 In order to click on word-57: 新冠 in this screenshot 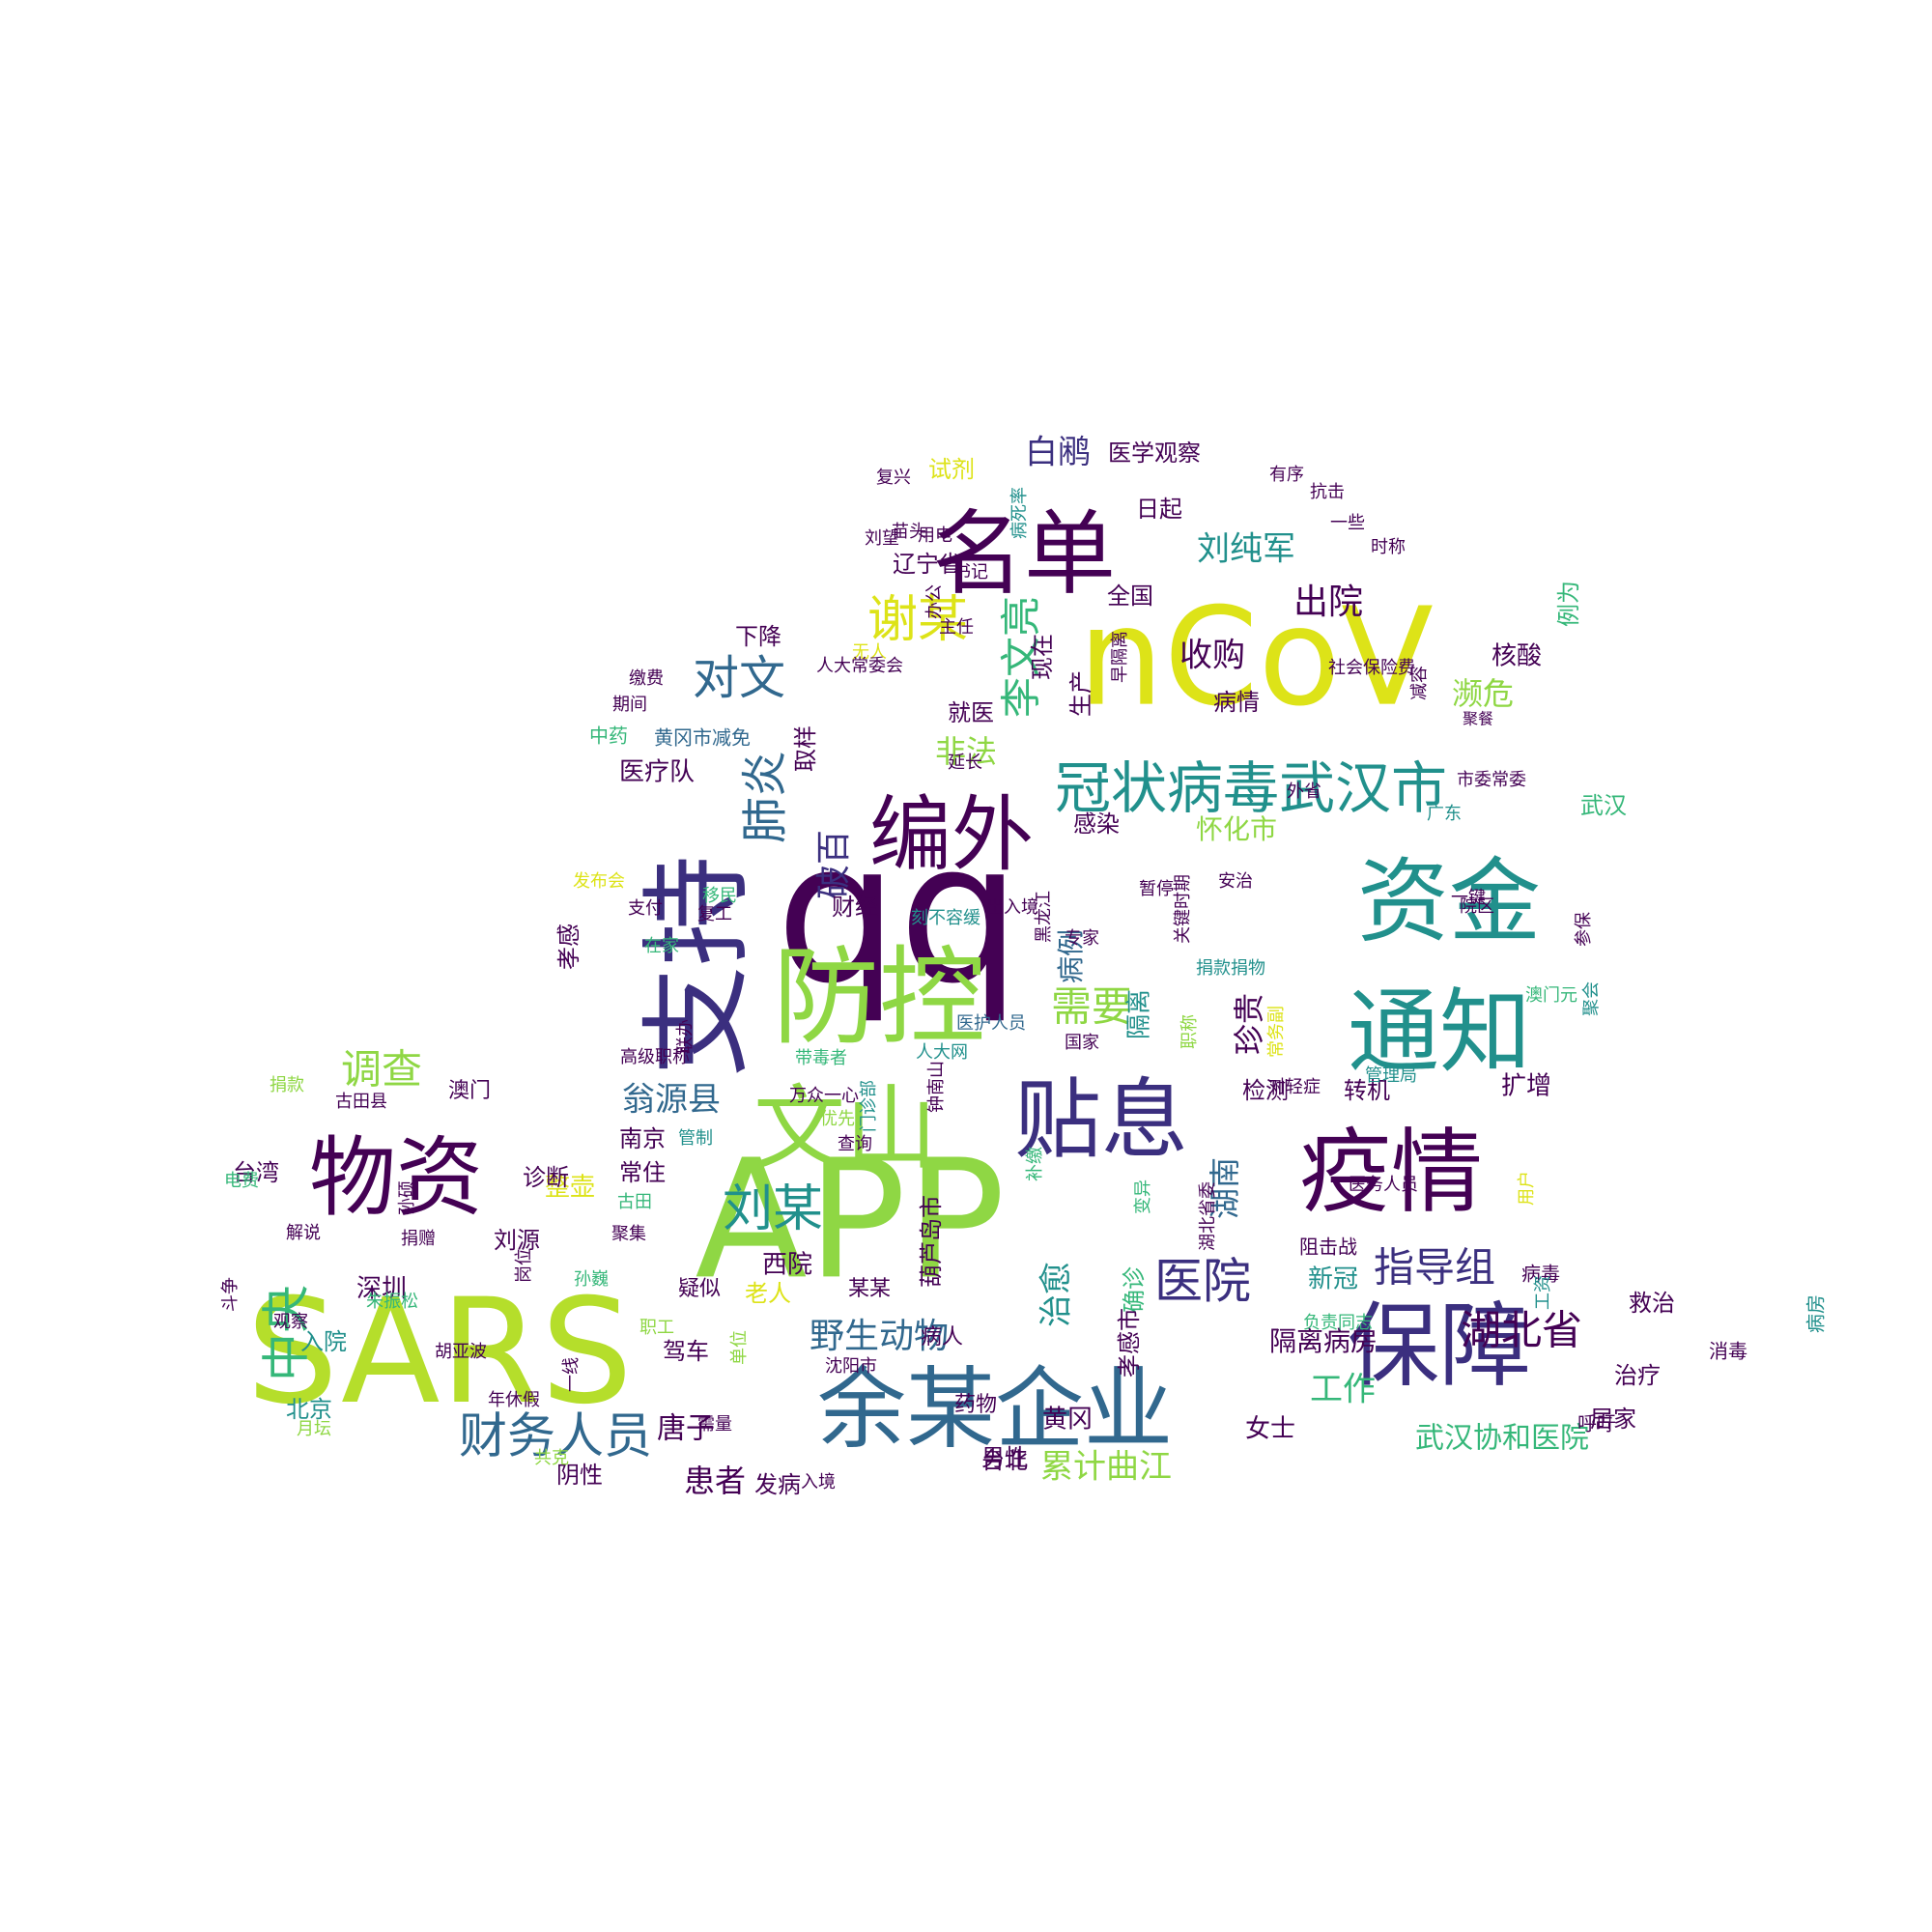, I will do `click(1333, 1279)`.